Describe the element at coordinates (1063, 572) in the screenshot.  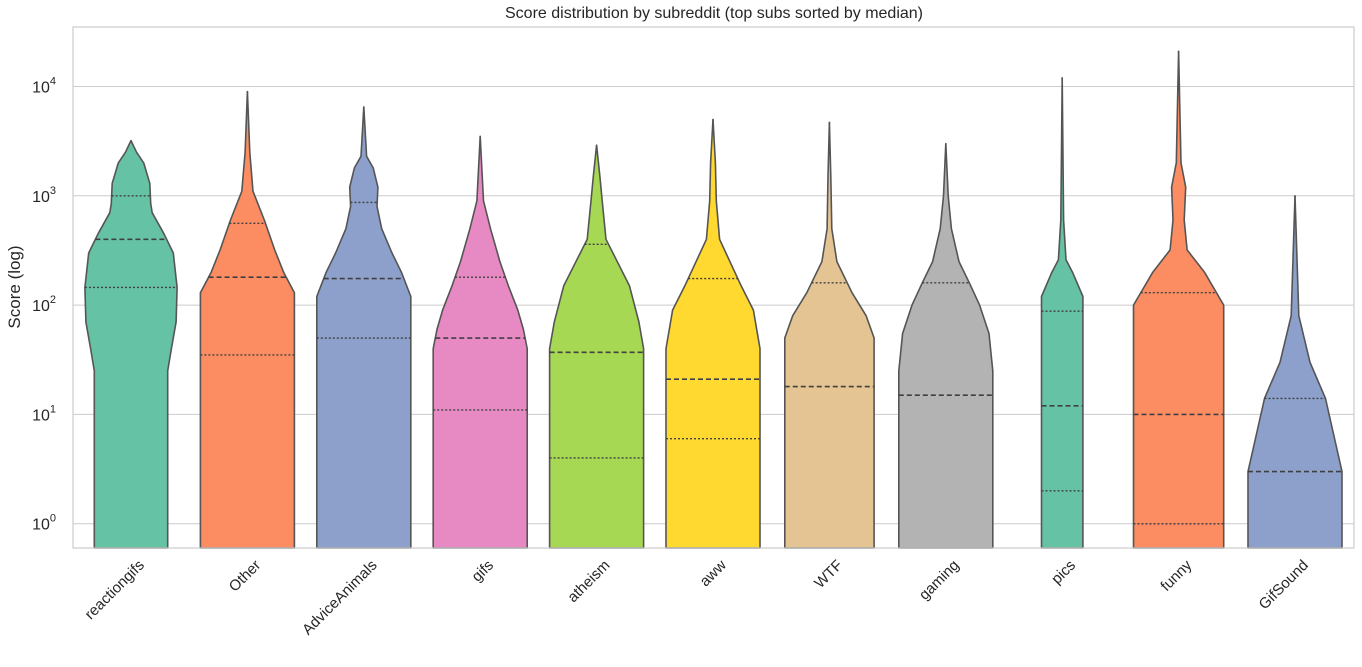
I see `x-tick-label-pics: pics` at that location.